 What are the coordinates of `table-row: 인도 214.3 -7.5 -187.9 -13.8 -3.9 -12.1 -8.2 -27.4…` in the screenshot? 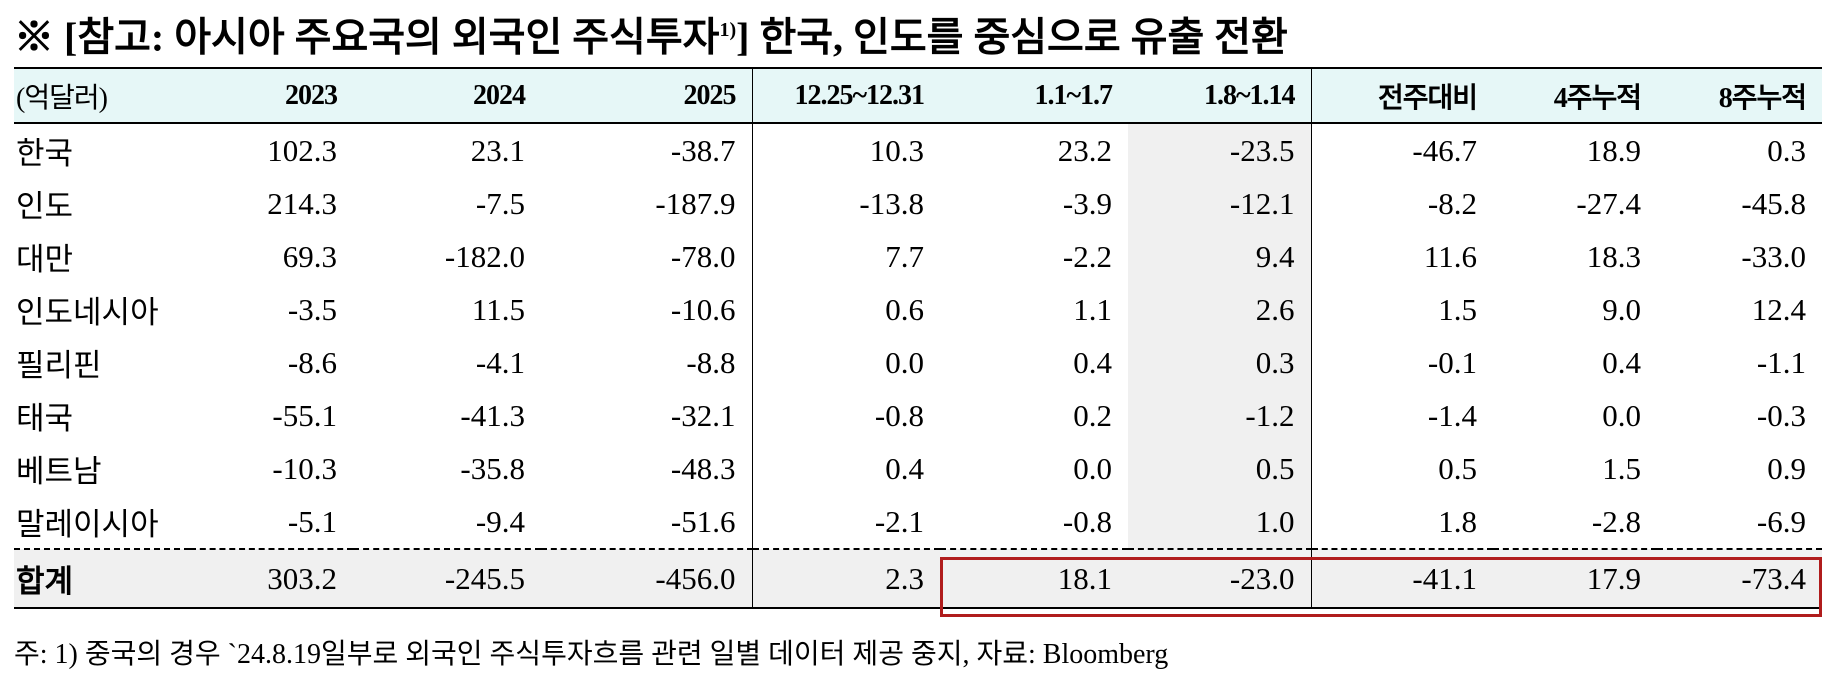 It's located at (918, 203).